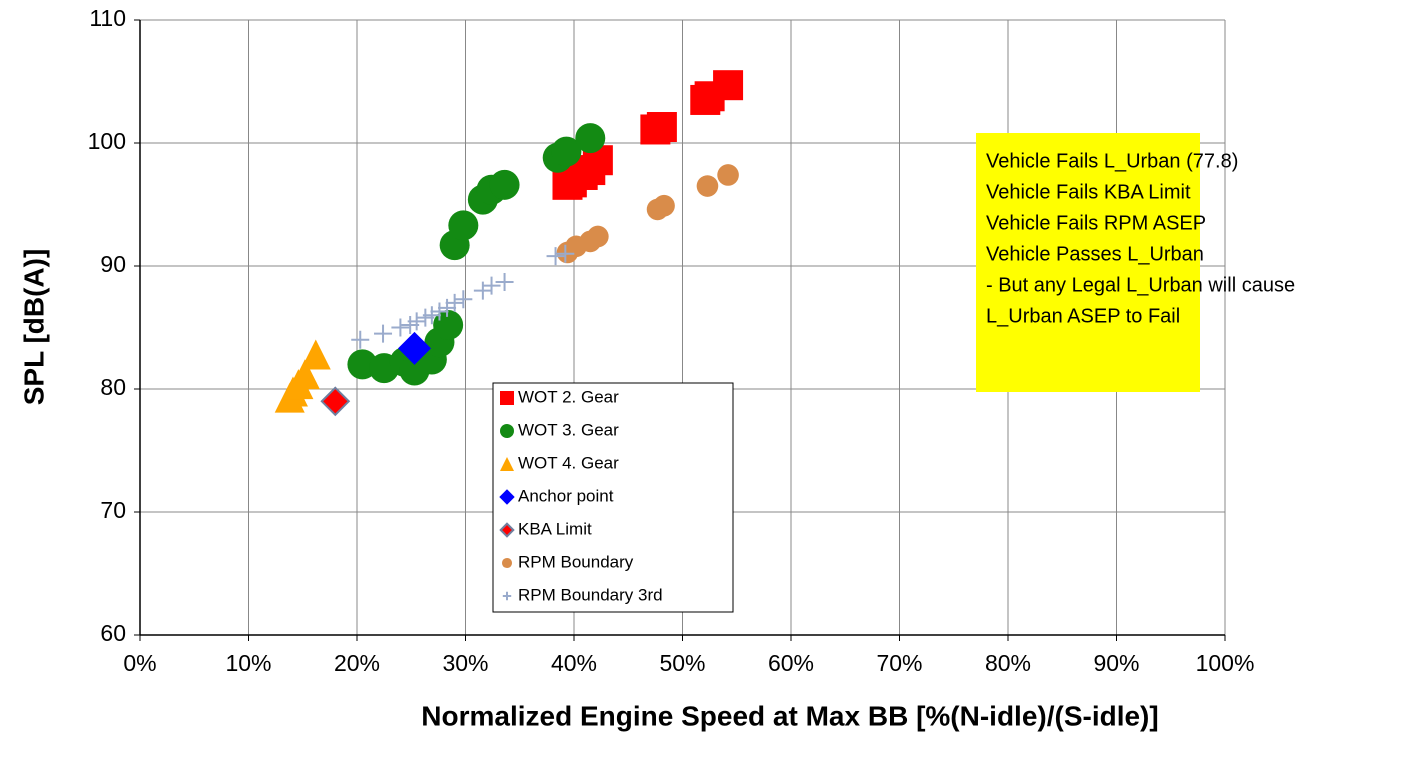 The width and height of the screenshot is (1409, 759). Describe the element at coordinates (1116, 663) in the screenshot. I see `x-tick-label: 90%` at that location.